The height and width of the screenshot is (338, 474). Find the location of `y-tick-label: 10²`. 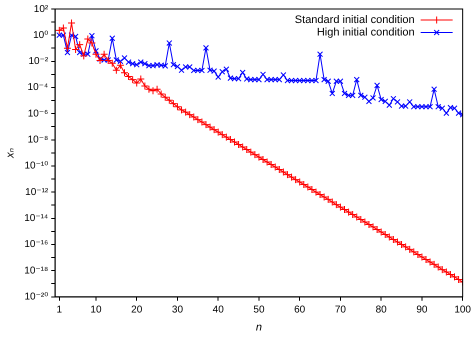

y-tick-label: 10² is located at coordinates (41, 9).